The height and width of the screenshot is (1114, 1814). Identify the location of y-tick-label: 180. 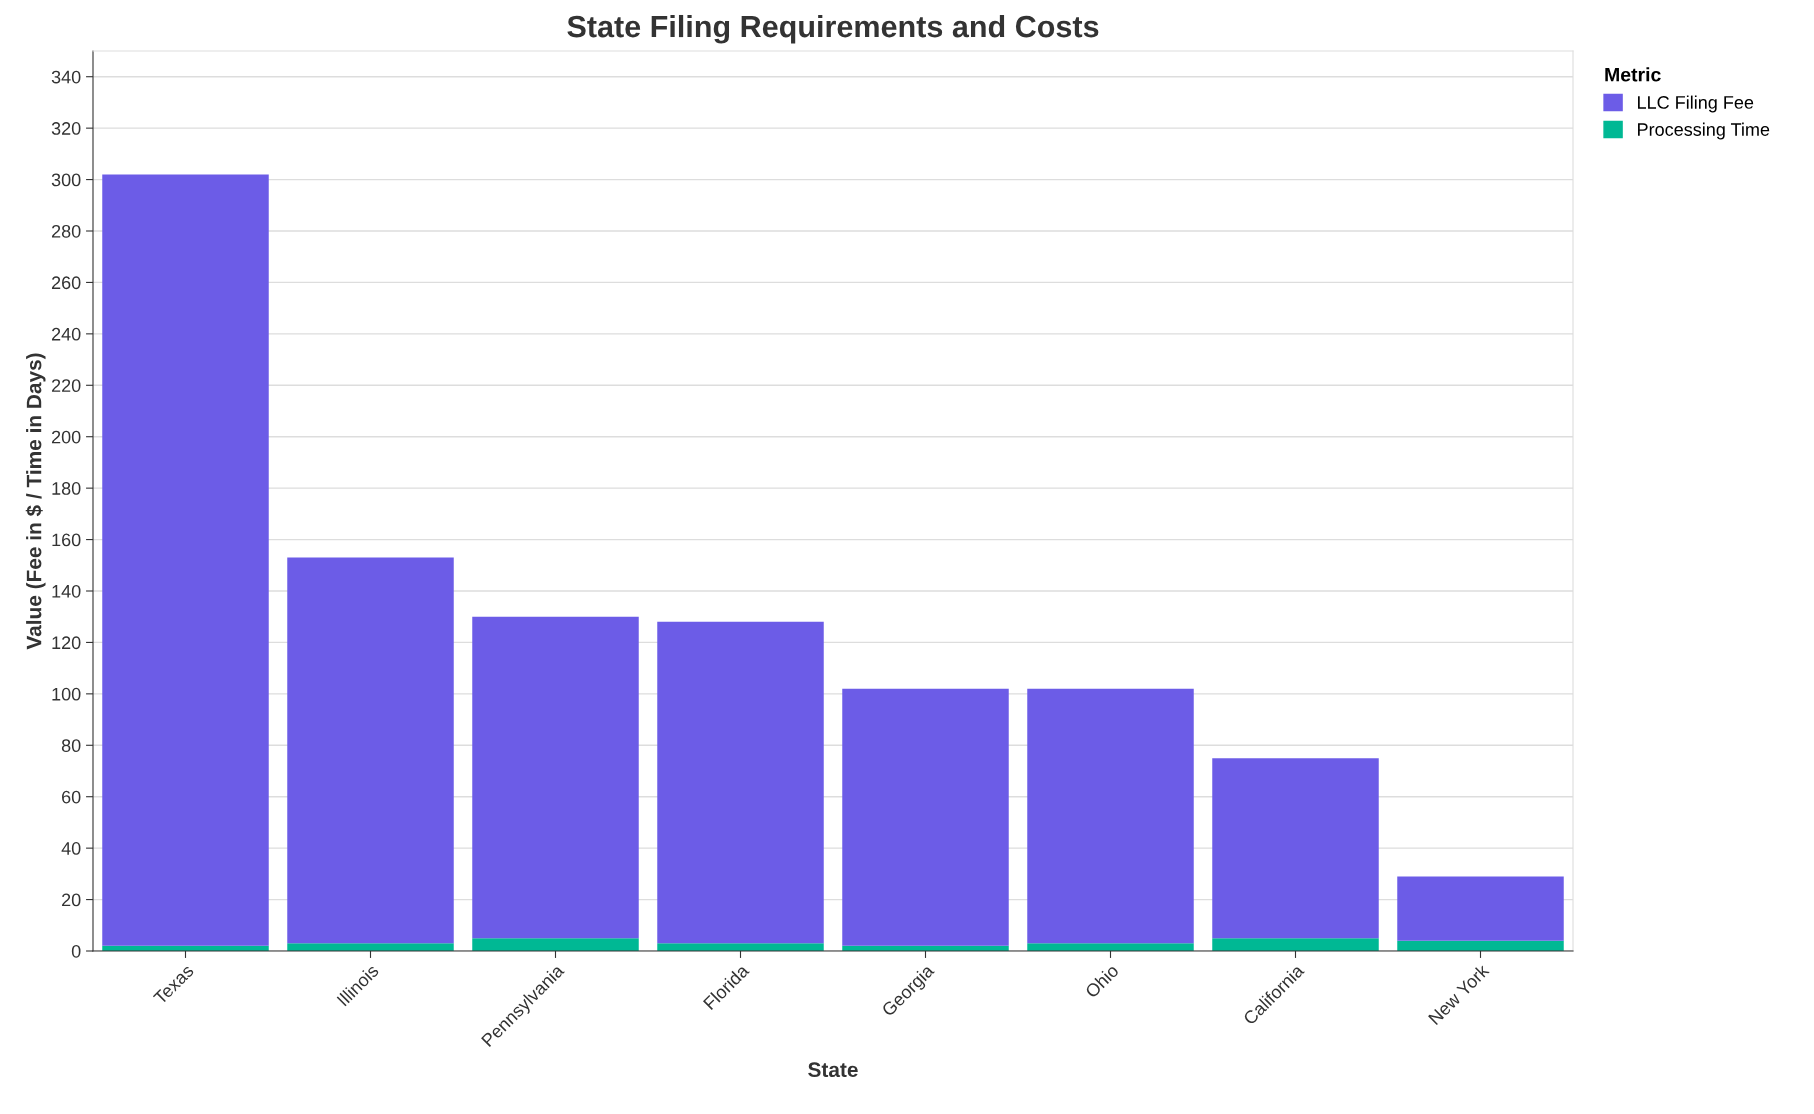
(66, 488).